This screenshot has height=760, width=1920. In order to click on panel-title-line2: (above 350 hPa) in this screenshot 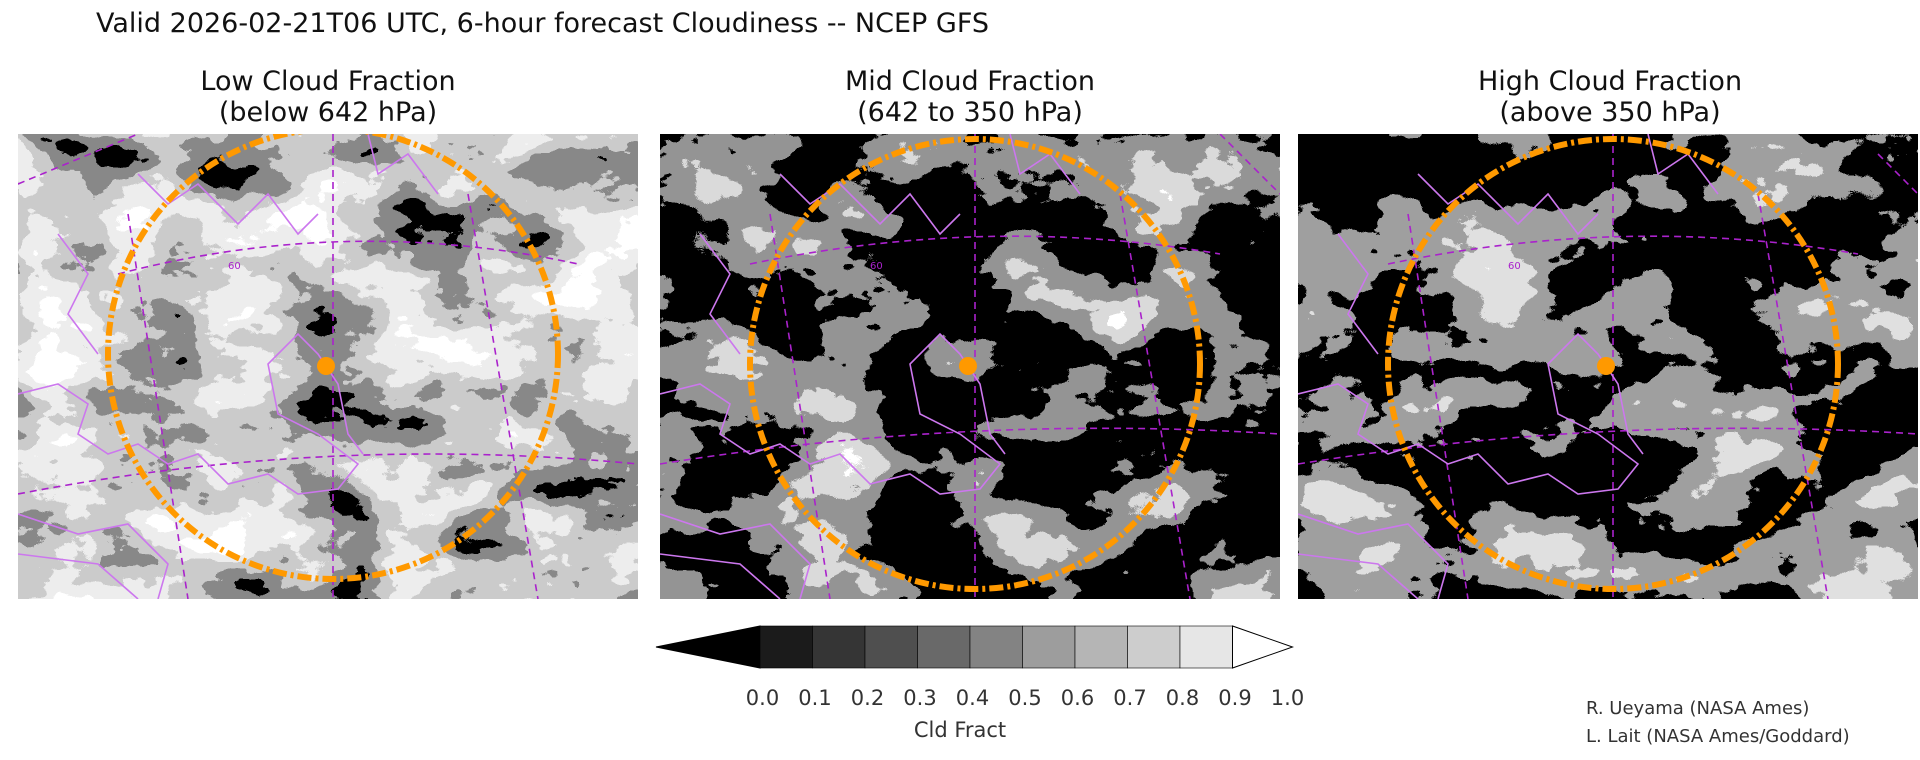, I will do `click(1610, 112)`.